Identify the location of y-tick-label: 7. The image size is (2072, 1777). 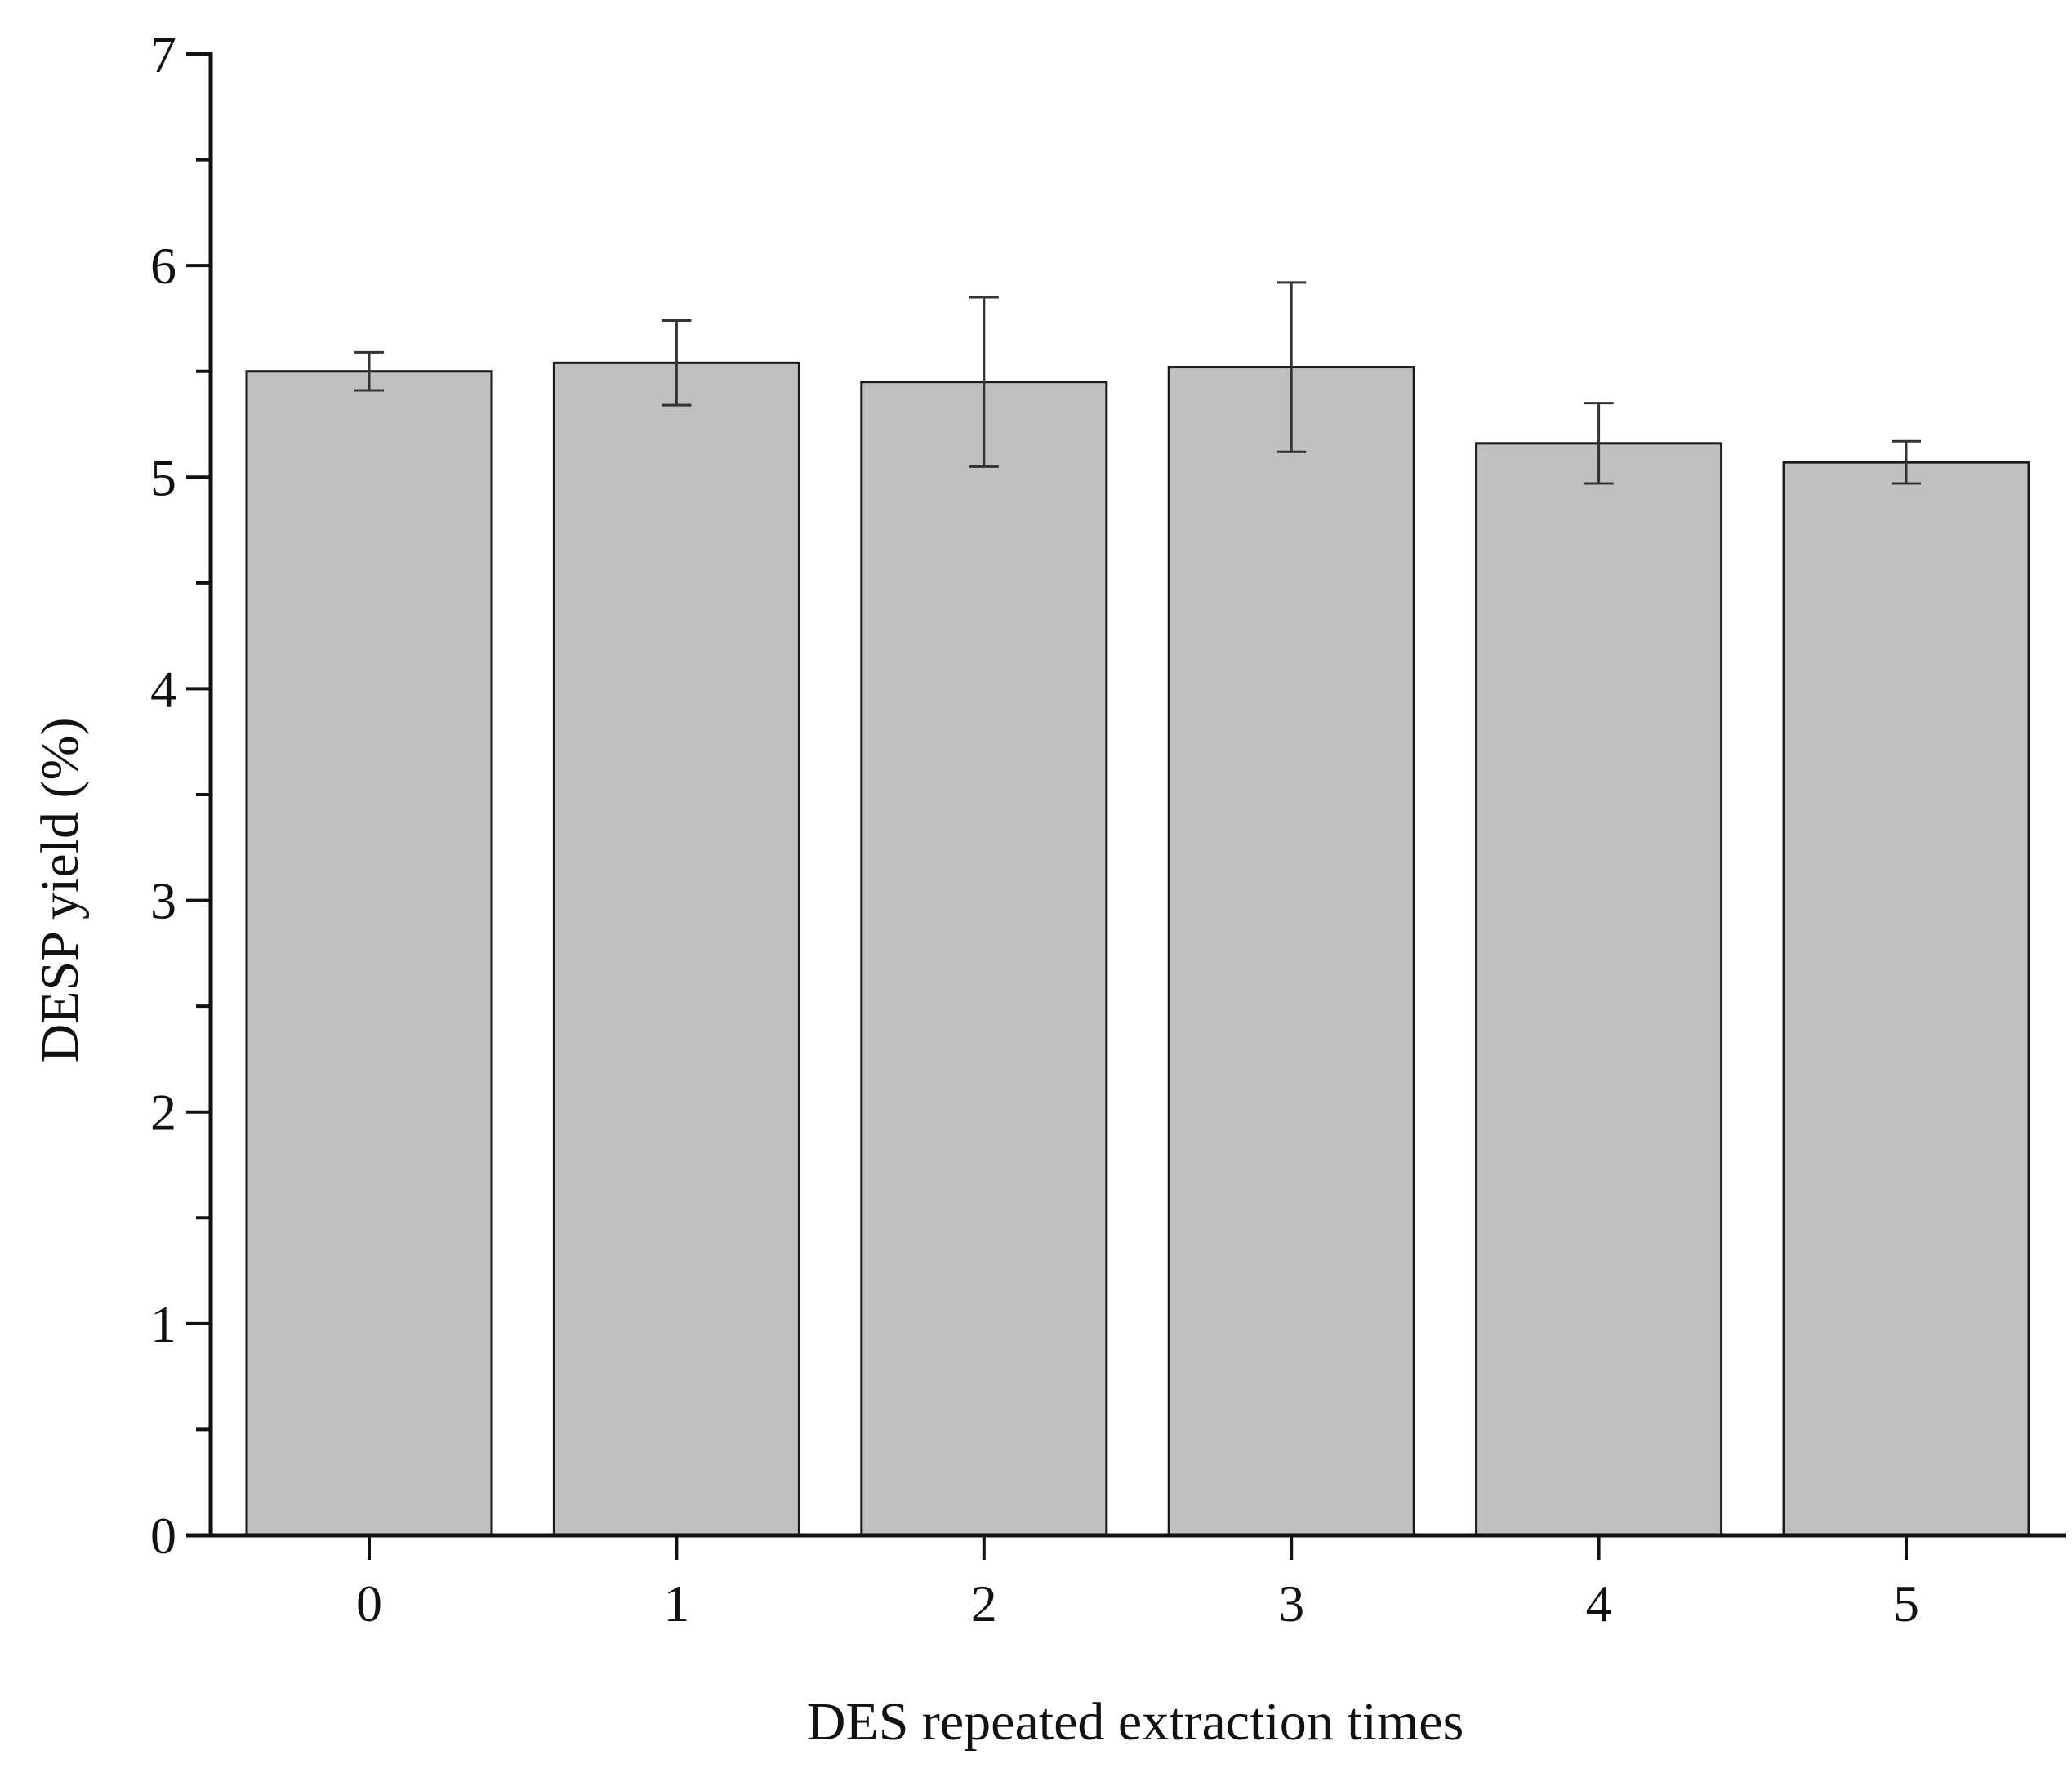
(163, 54).